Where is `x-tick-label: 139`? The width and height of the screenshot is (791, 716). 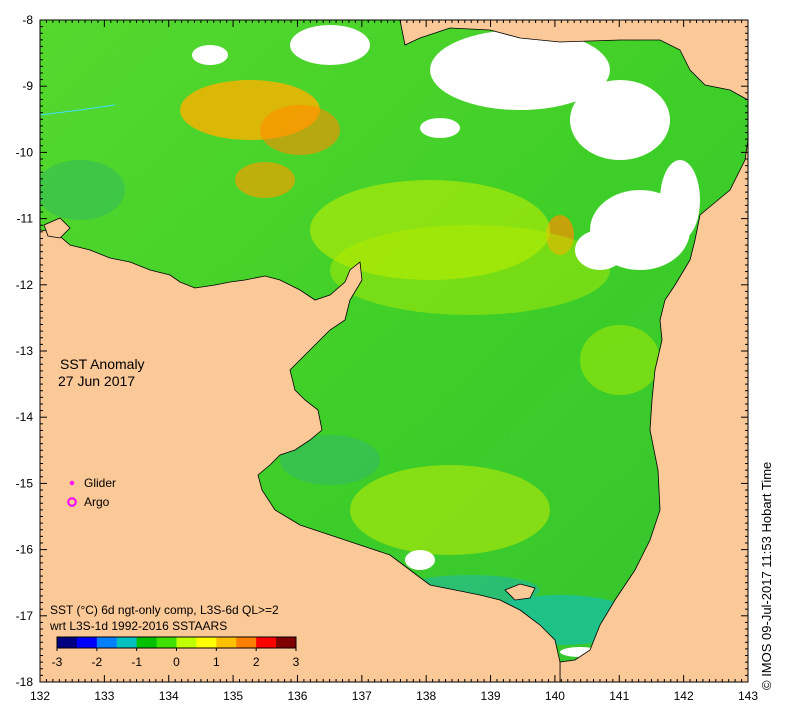 x-tick-label: 139 is located at coordinates (491, 696).